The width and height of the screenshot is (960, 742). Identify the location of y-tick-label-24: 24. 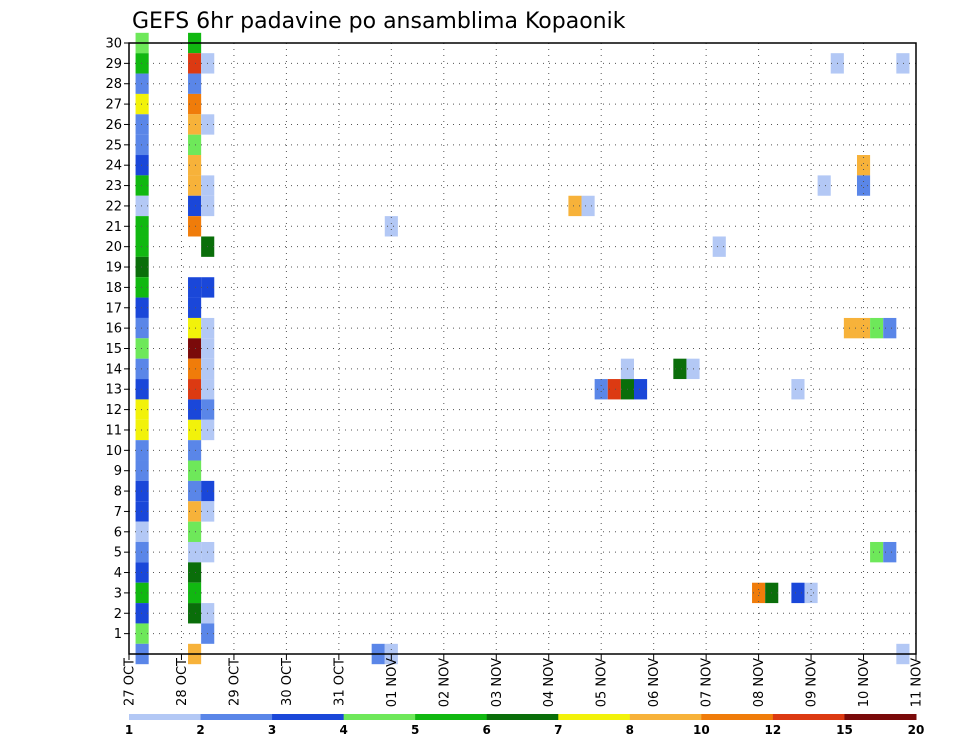
(113, 166).